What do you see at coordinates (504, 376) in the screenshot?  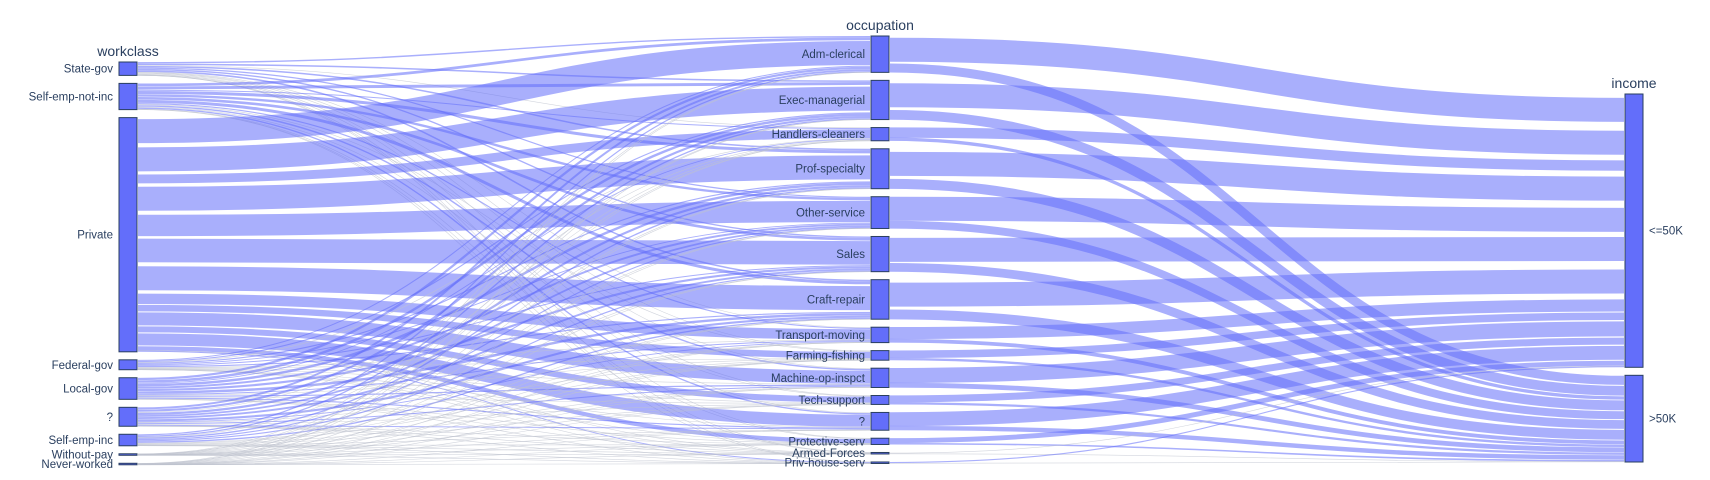 I see `ribbon-workclass-federal-gov-to-machine-op-inspct` at bounding box center [504, 376].